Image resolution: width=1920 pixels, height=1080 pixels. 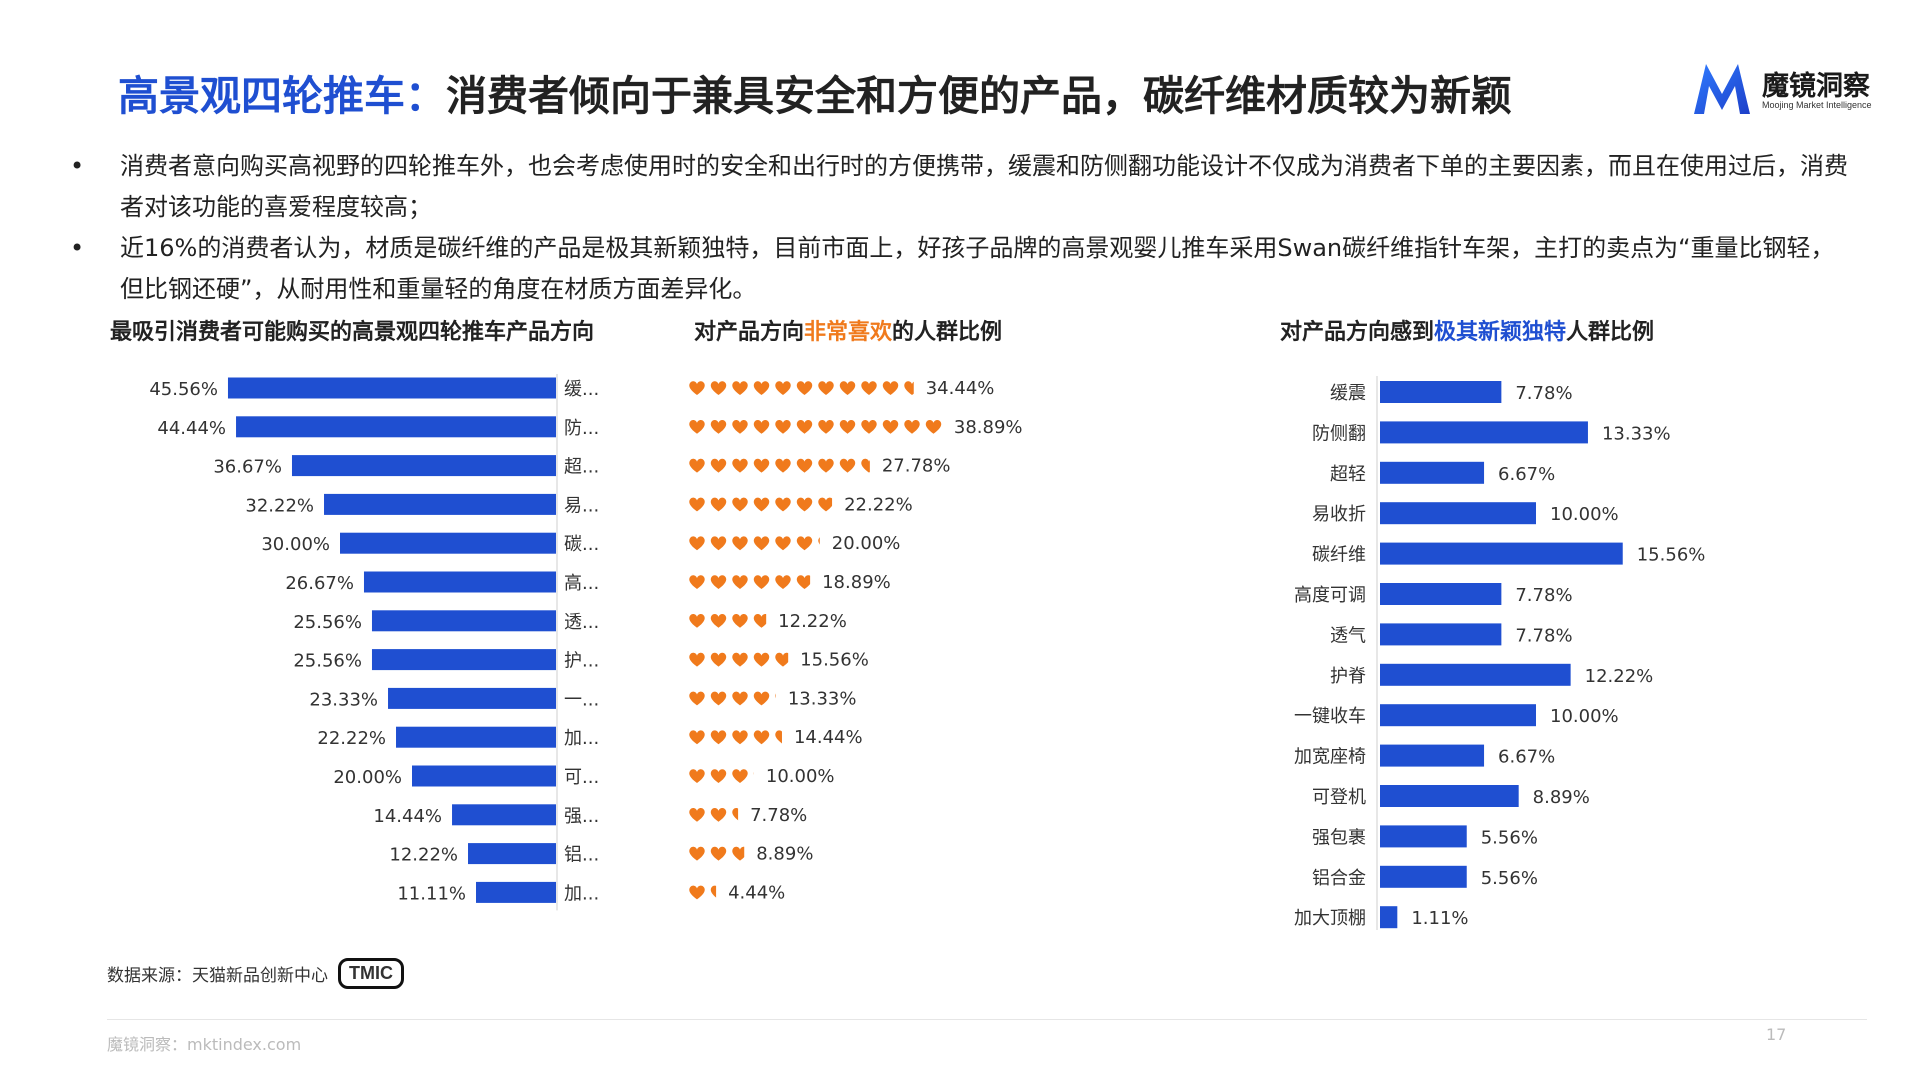 I want to click on bar-value-label: 12.22%, so click(x=1619, y=676).